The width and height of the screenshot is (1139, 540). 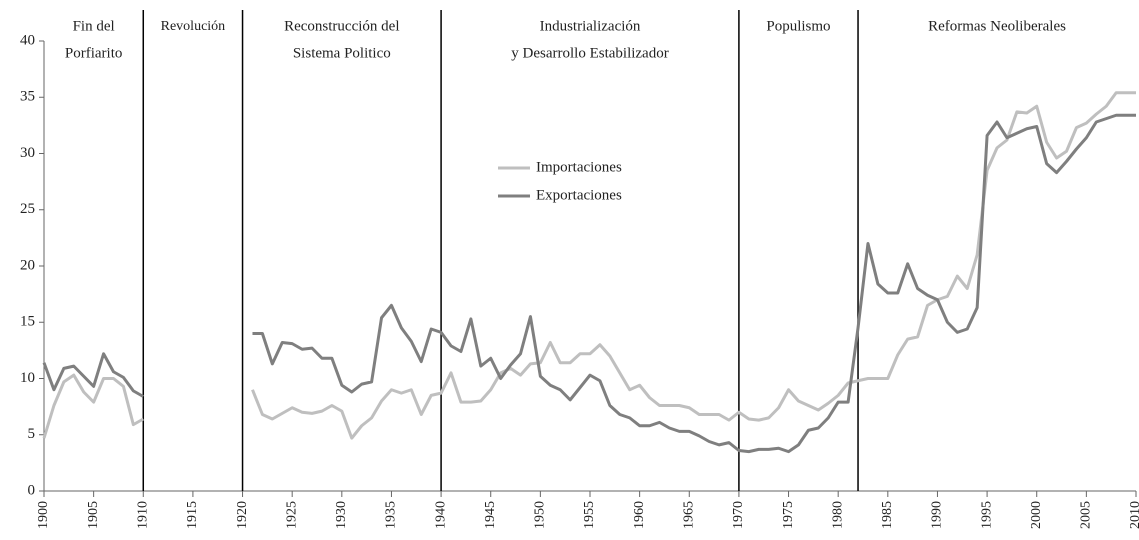 I want to click on x-tick-label: 1920, so click(x=242, y=515).